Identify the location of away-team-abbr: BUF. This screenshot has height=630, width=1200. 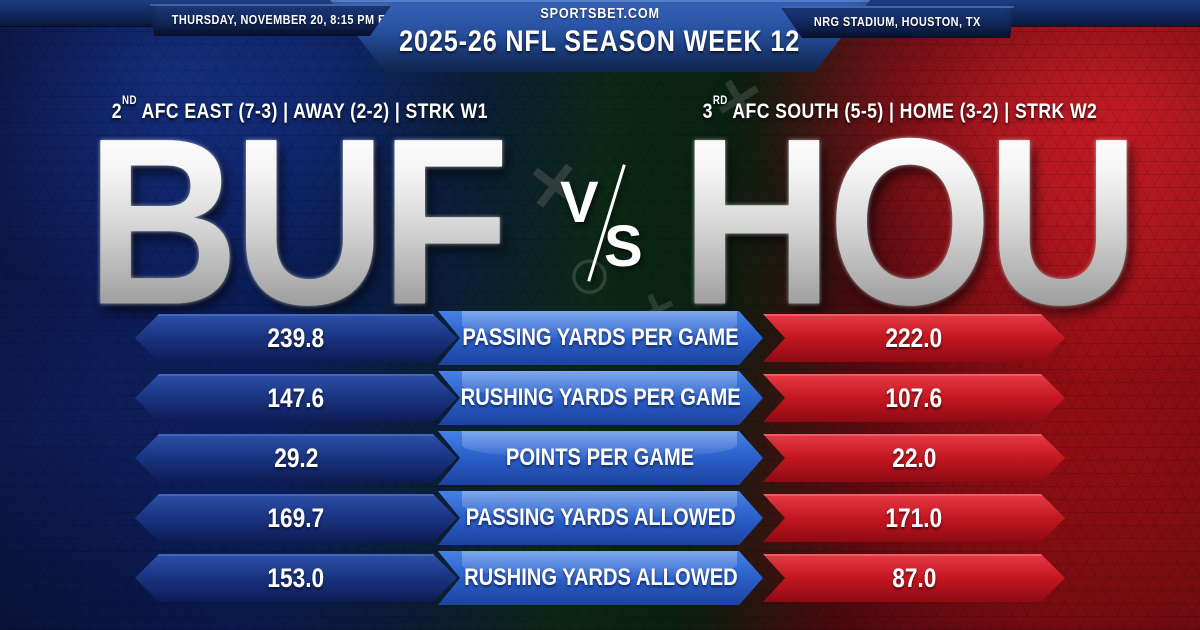
(298, 221).